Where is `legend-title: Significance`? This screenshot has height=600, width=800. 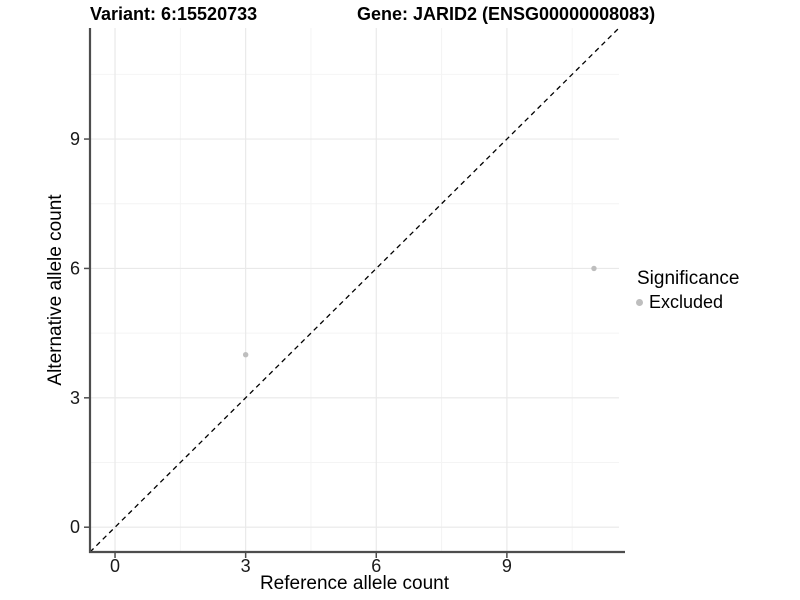 legend-title: Significance is located at coordinates (688, 278).